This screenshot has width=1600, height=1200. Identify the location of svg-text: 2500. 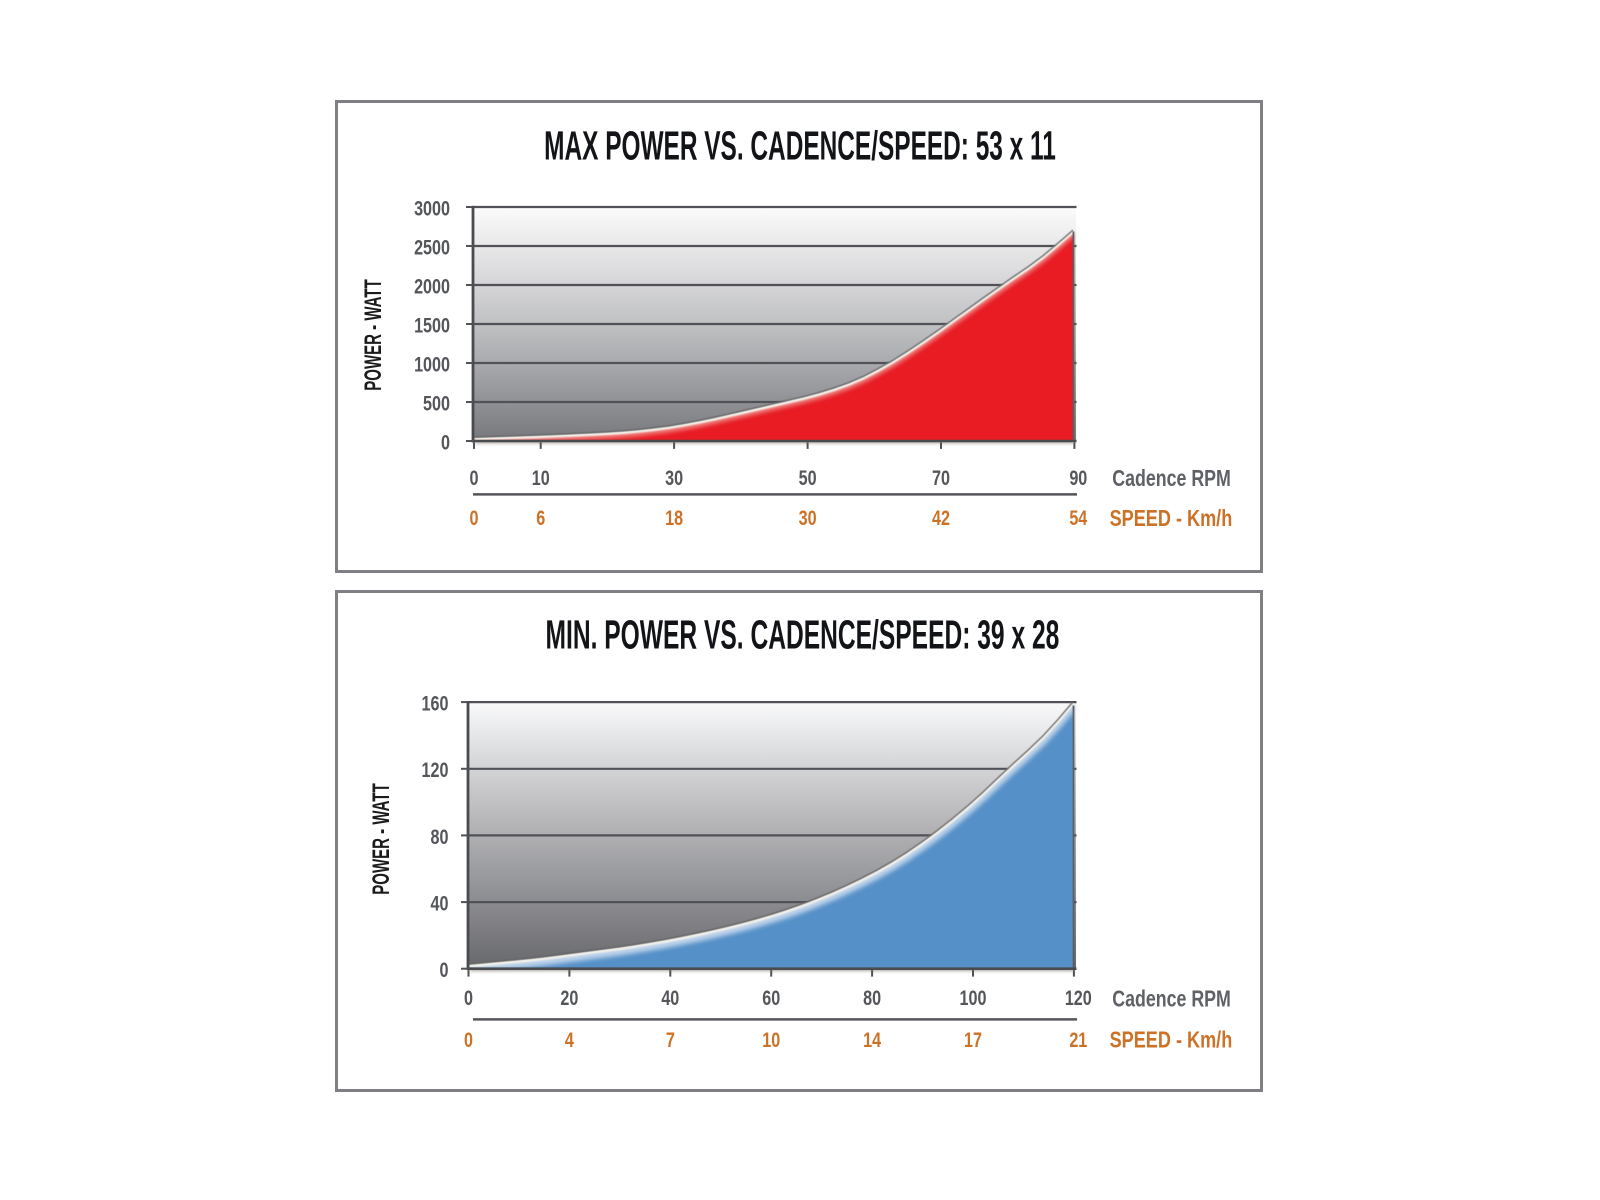
(432, 248).